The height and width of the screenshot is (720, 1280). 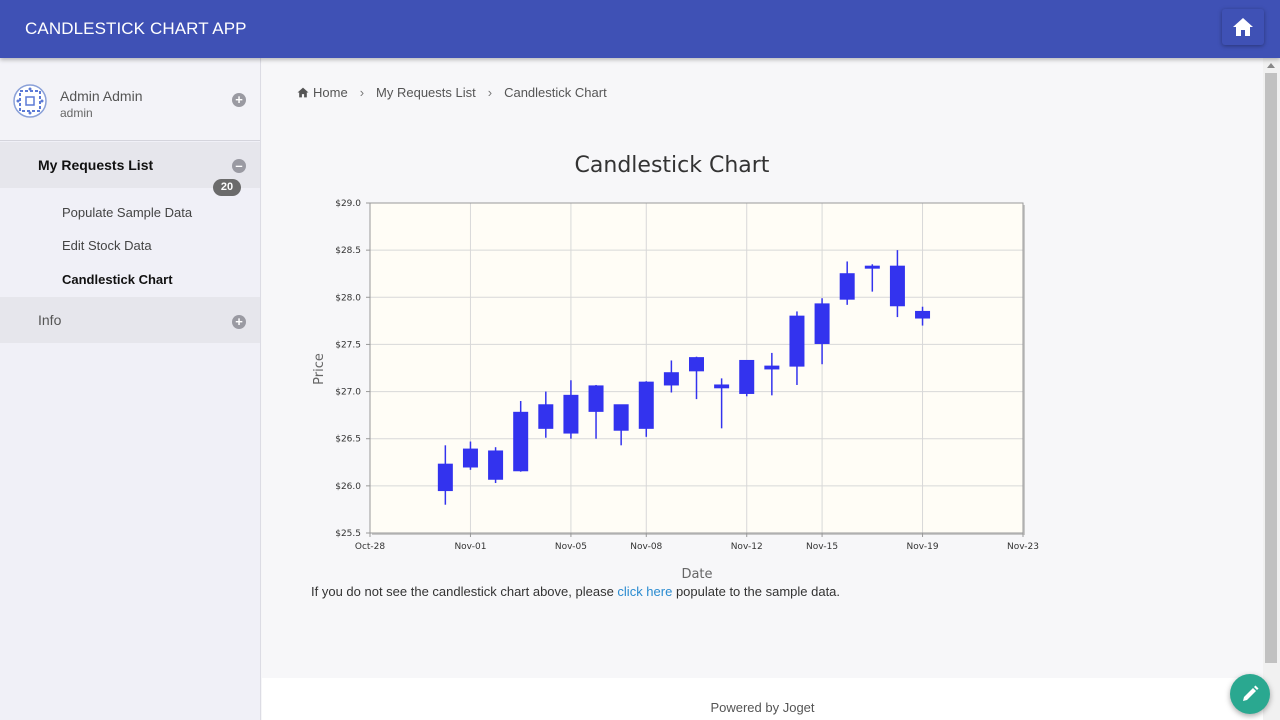 What do you see at coordinates (30, 101) in the screenshot?
I see `avatar` at bounding box center [30, 101].